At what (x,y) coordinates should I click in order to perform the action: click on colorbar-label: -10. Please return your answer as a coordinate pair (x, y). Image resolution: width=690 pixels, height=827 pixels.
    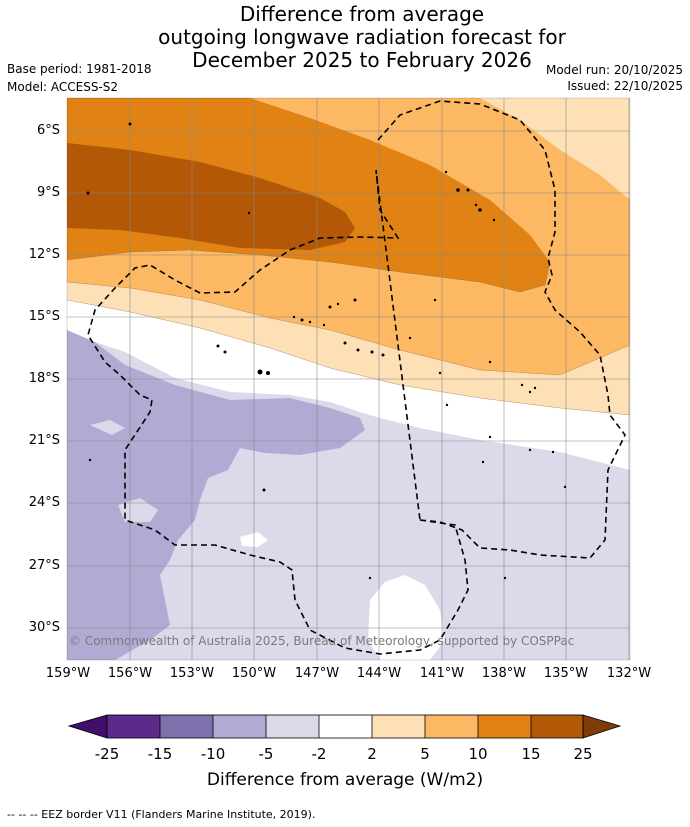
    Looking at the image, I should click on (213, 754).